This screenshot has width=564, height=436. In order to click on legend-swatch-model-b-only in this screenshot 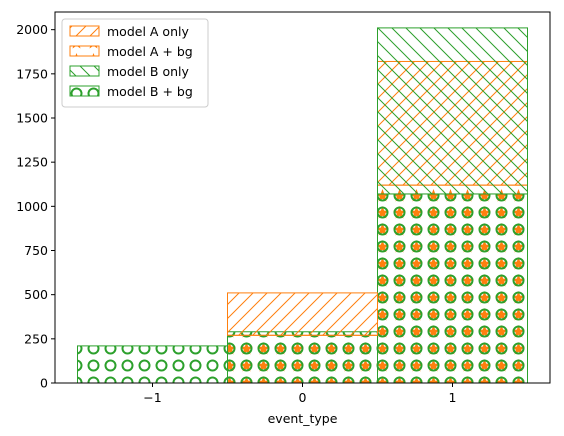, I will do `click(84, 71)`.